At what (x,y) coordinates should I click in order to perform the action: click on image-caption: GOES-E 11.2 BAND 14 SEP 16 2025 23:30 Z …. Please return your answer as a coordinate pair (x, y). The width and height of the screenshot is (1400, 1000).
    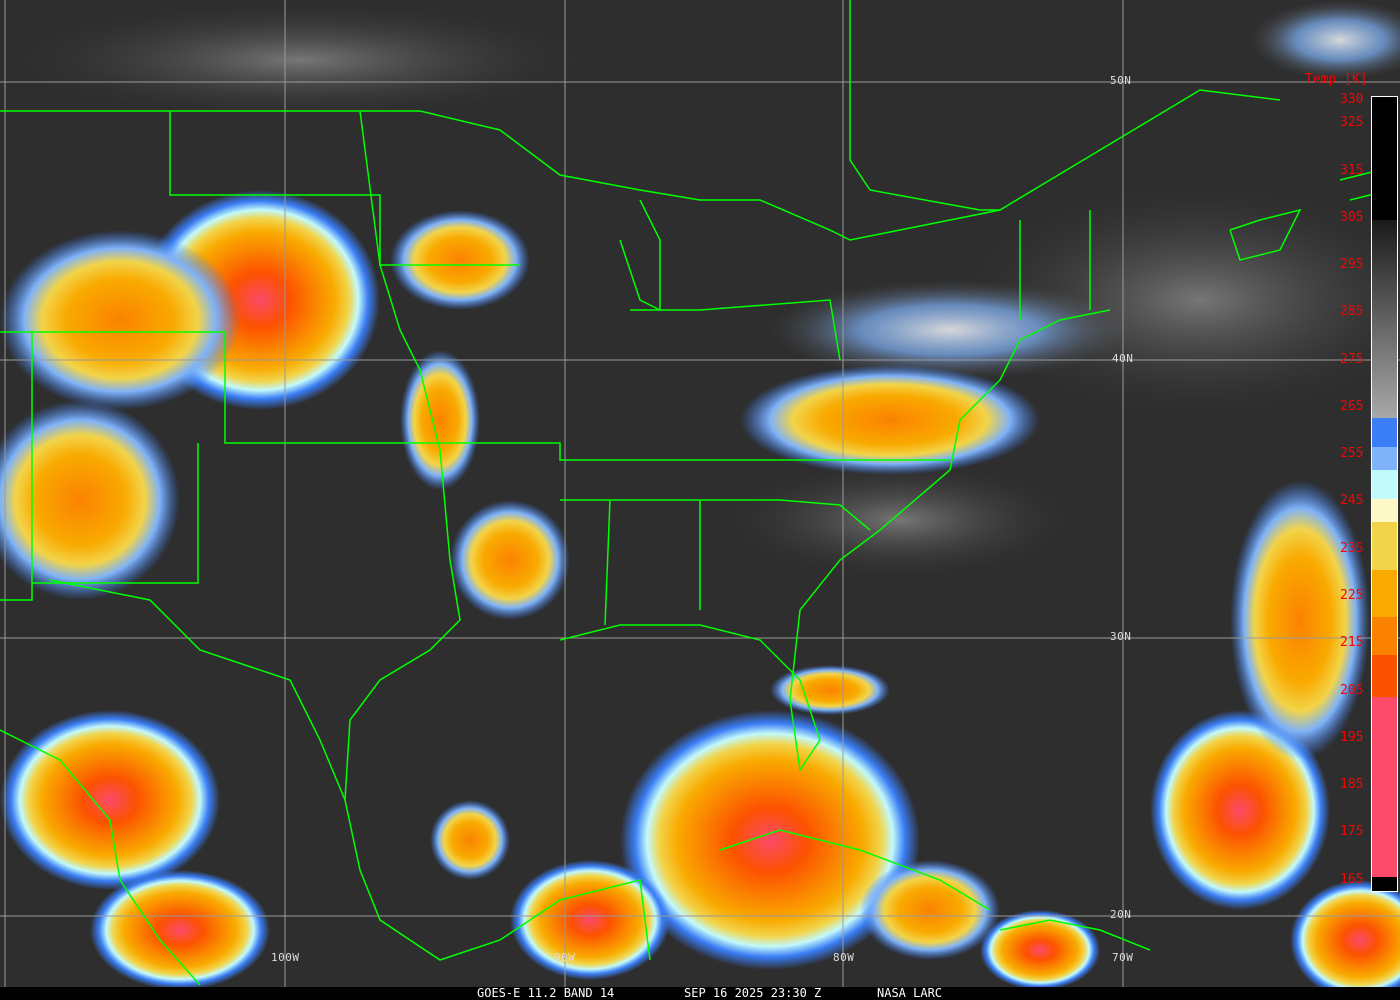
    Looking at the image, I should click on (700, 993).